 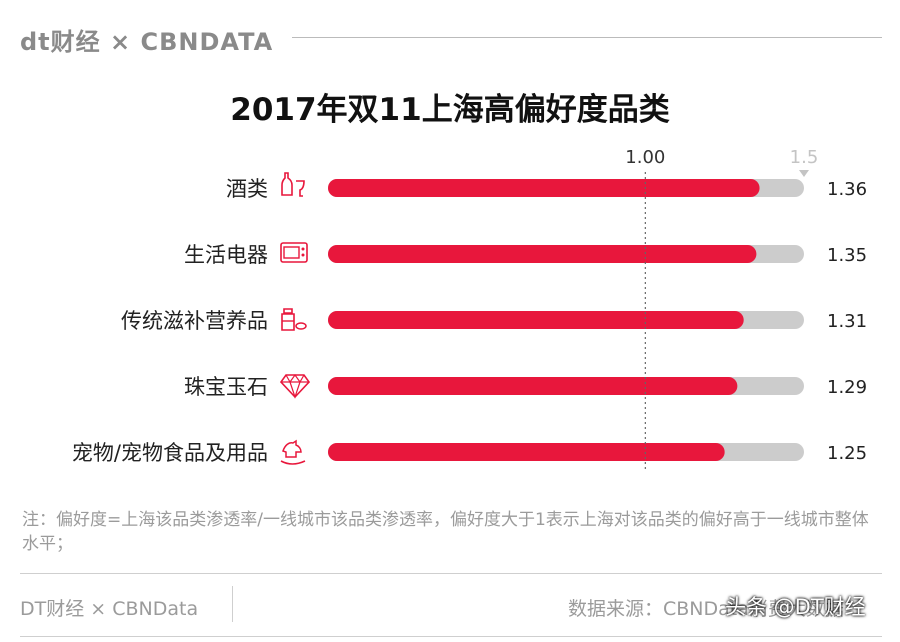 I want to click on category-label: 传统滋补营养品, so click(x=194, y=321).